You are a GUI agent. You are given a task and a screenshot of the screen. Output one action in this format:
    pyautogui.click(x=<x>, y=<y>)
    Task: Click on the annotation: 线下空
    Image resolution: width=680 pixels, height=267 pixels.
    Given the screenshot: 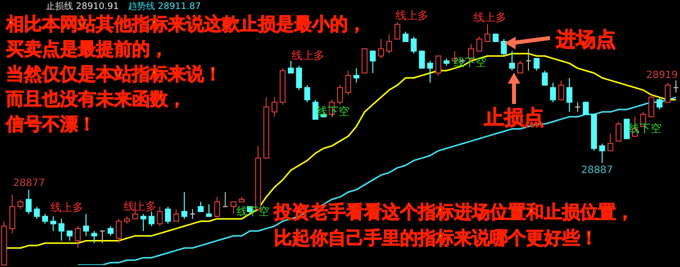 What is the action you would take?
    pyautogui.click(x=253, y=211)
    